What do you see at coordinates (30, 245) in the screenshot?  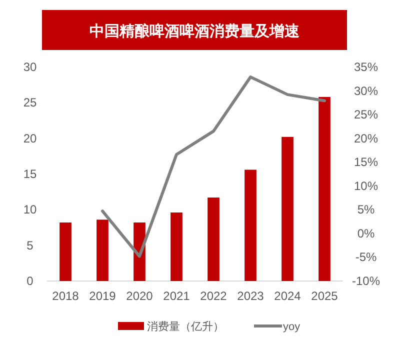 I see `y-tick-label: 5` at bounding box center [30, 245].